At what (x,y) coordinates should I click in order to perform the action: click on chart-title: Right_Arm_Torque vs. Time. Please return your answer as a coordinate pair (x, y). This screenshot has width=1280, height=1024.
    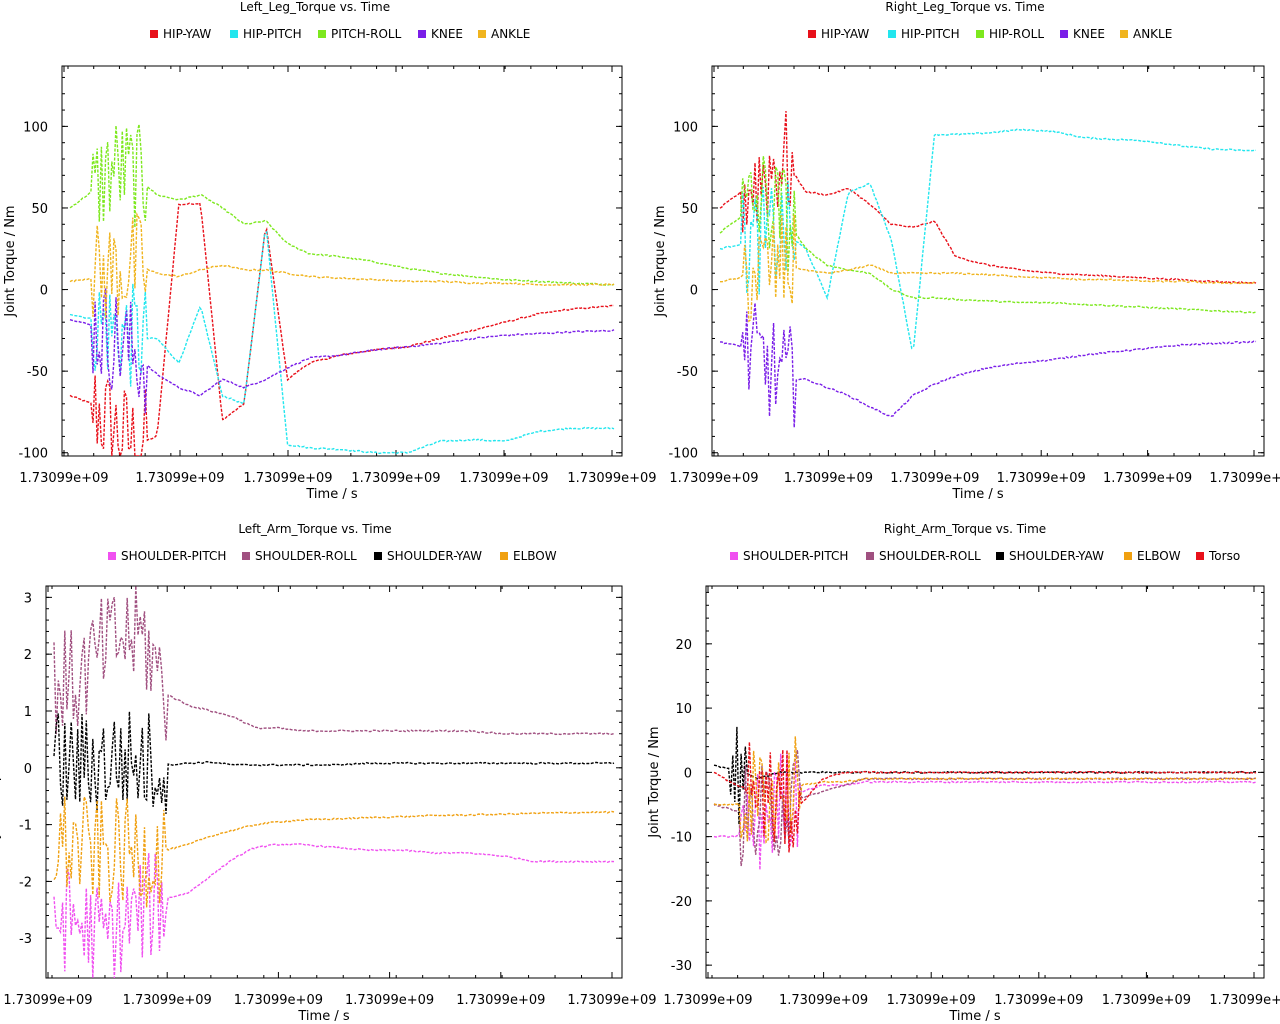
    Looking at the image, I should click on (965, 529).